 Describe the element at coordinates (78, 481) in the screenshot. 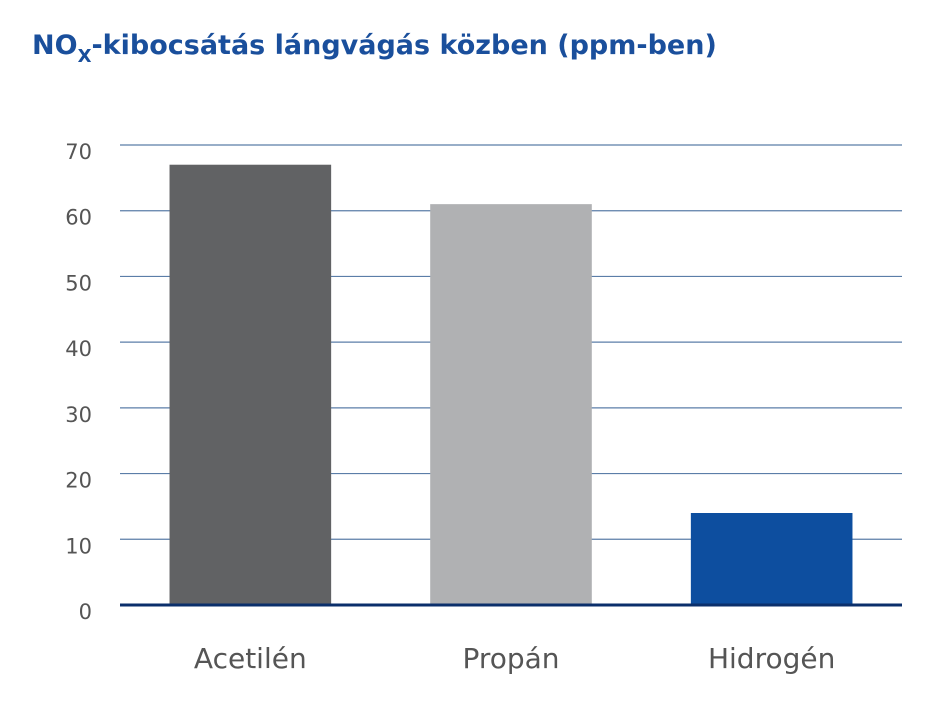

I see `y-tick-label: 20` at that location.